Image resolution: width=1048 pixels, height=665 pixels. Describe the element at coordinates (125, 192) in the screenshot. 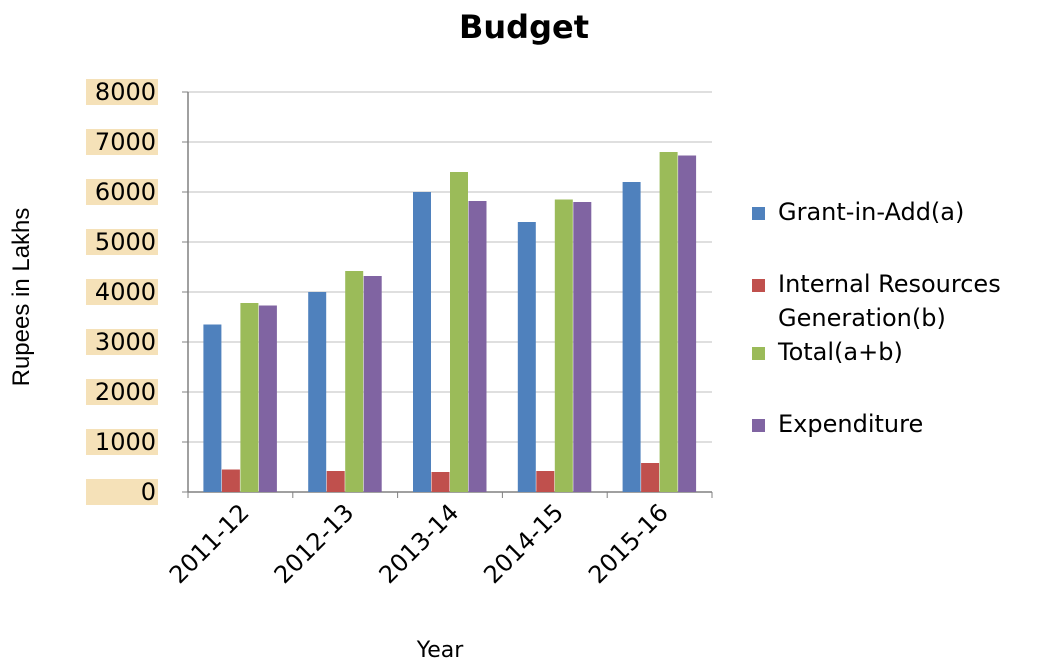

I see `y-tick-label: 6000` at that location.